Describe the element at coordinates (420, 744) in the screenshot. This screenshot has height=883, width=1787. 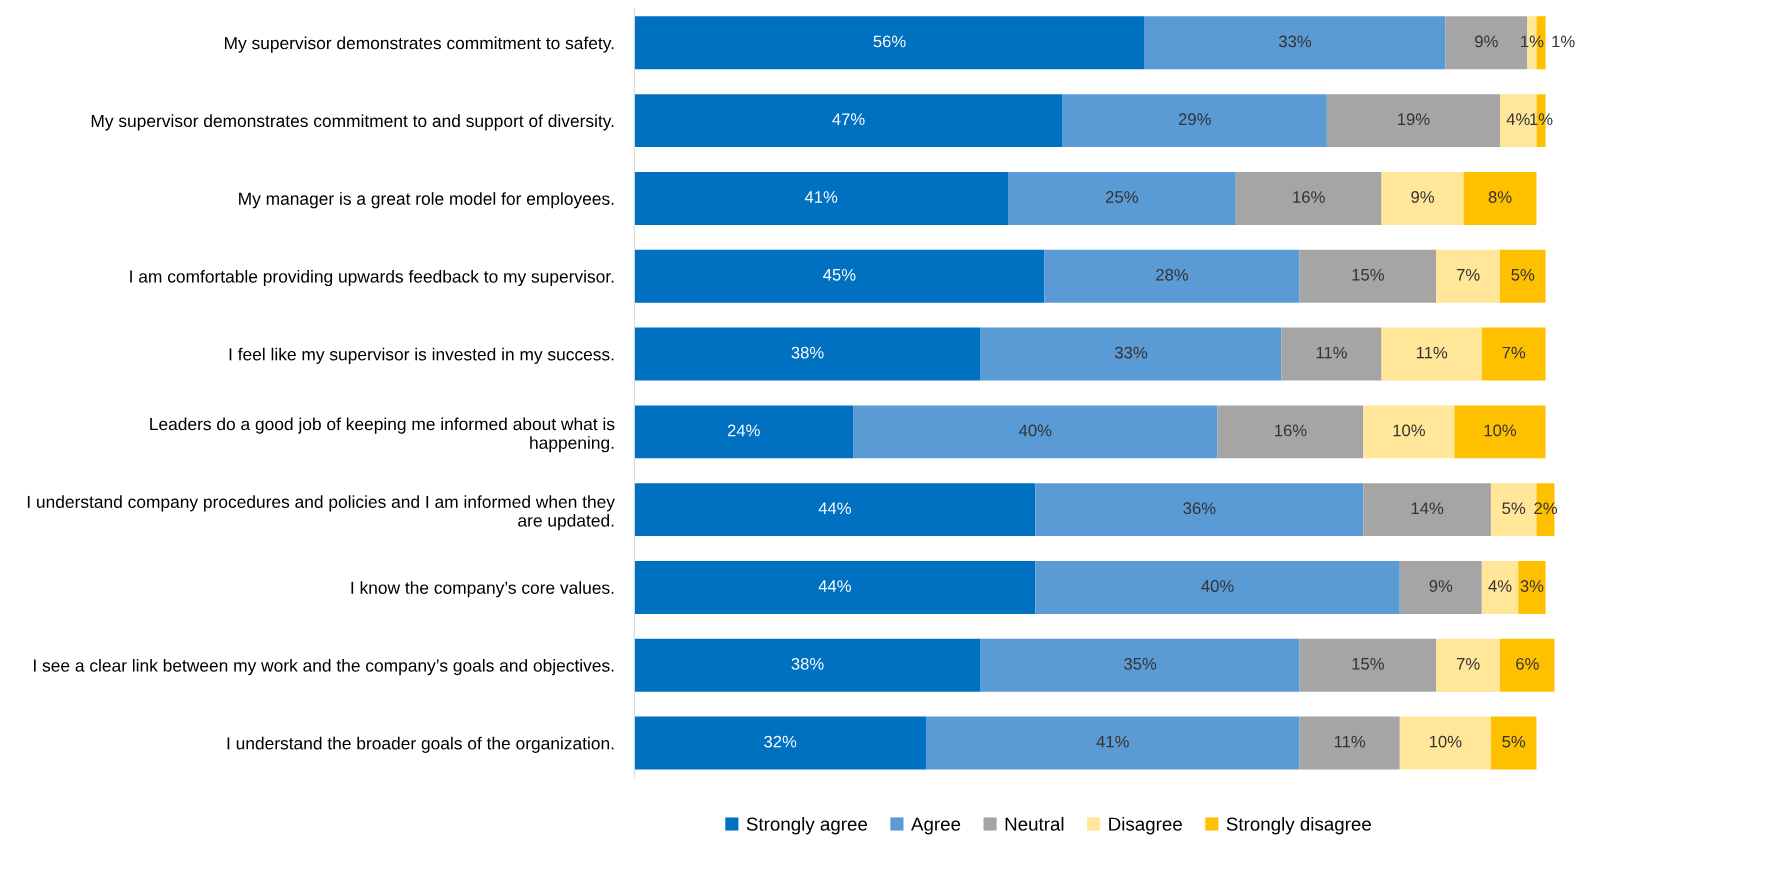
I see `y-tick-label: I understand the broader goals of the organization.` at that location.